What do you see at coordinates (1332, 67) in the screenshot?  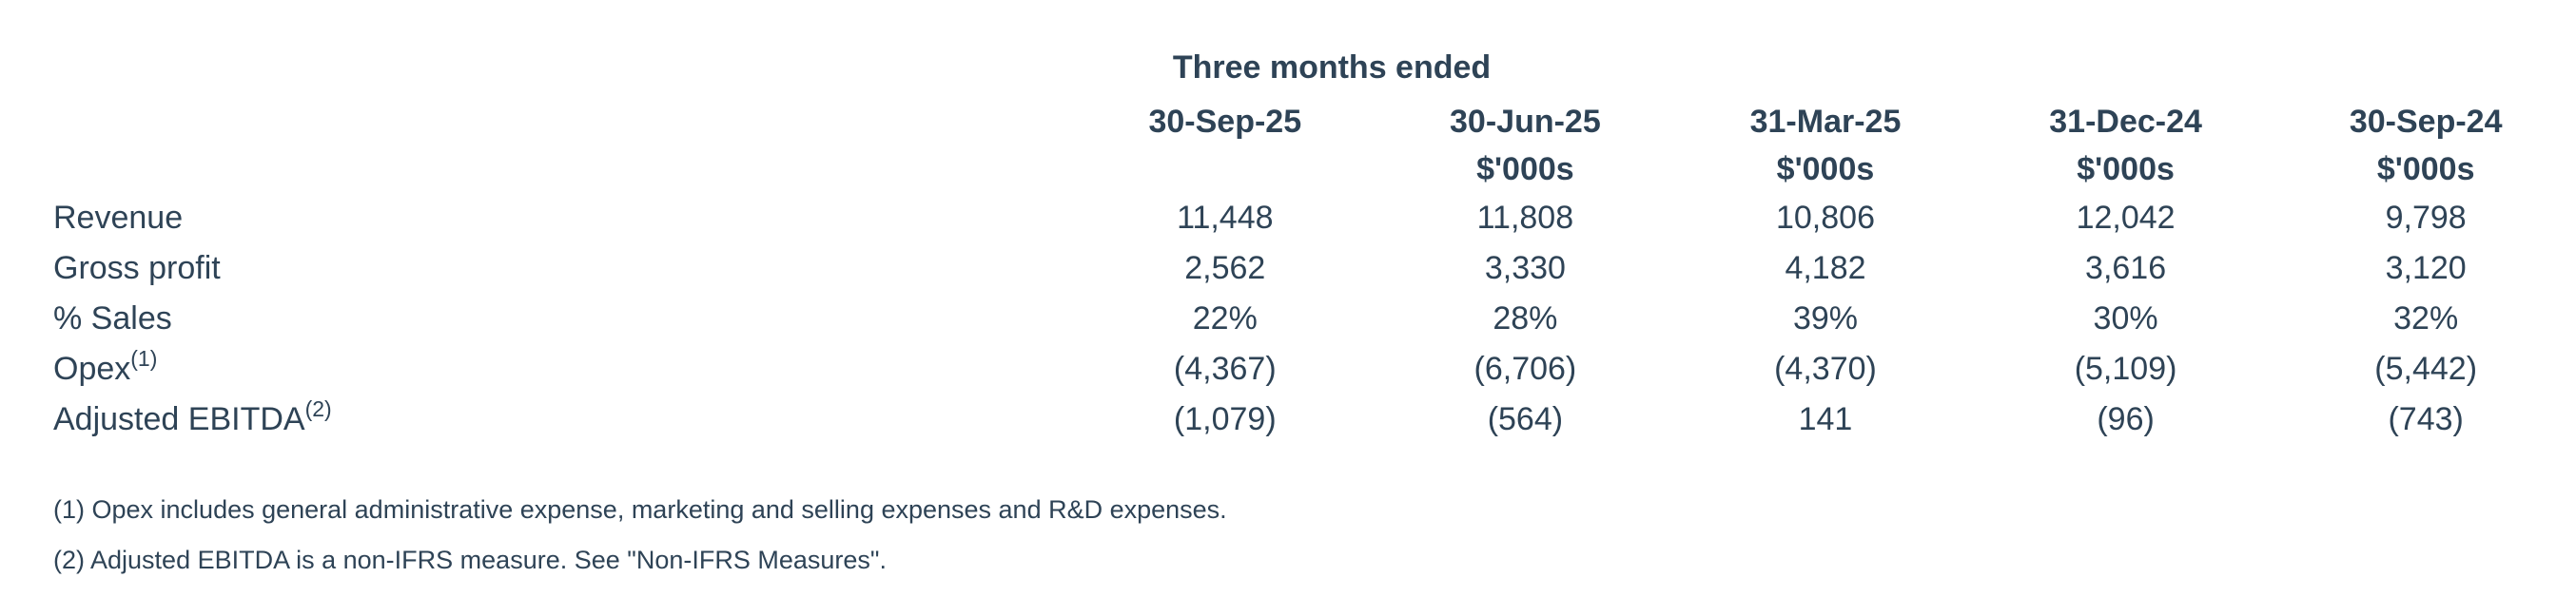 I see `table-group-header: Three months ended` at bounding box center [1332, 67].